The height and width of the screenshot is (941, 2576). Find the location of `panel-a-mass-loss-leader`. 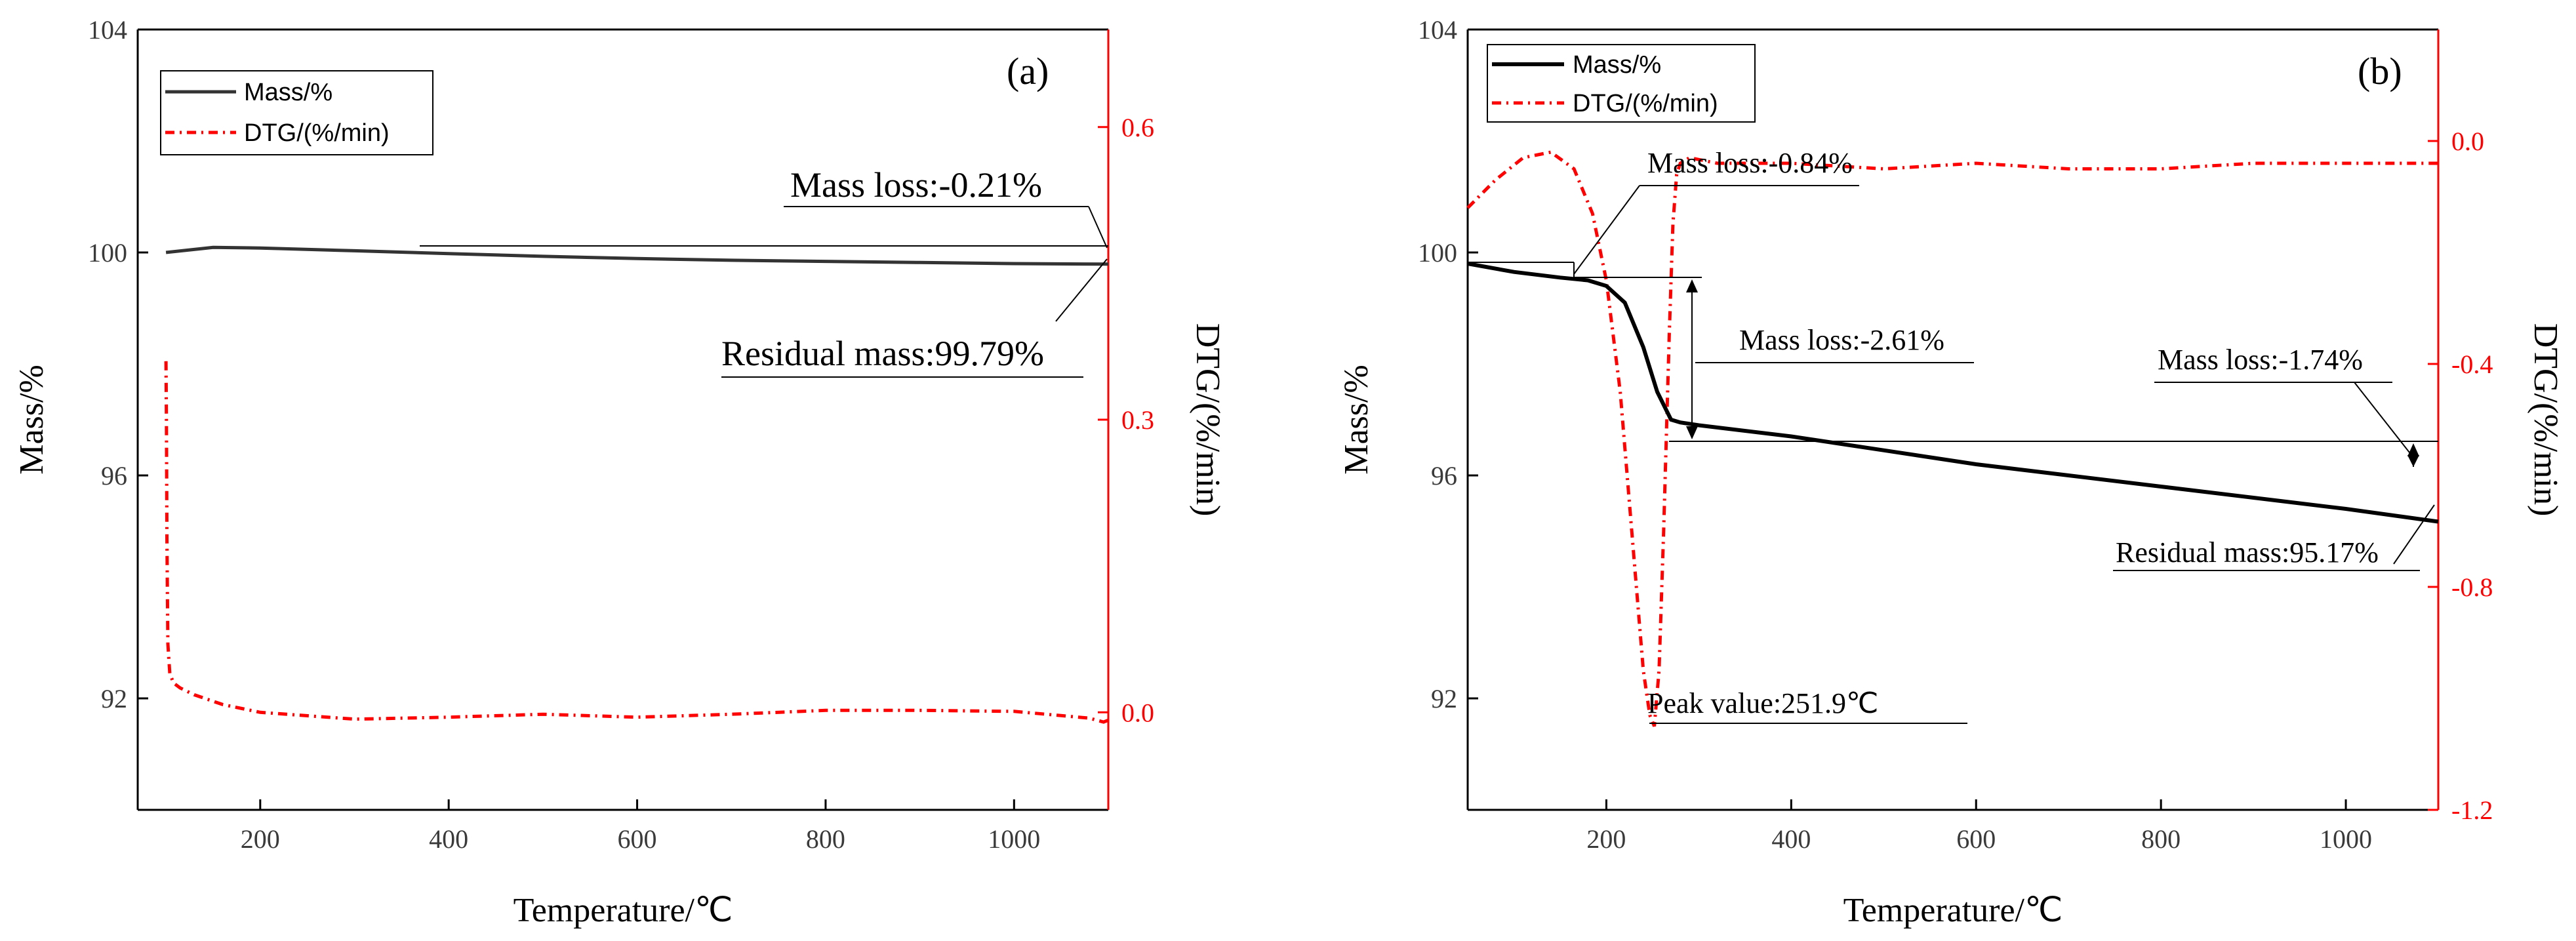

panel-a-mass-loss-leader is located at coordinates (1098, 227).